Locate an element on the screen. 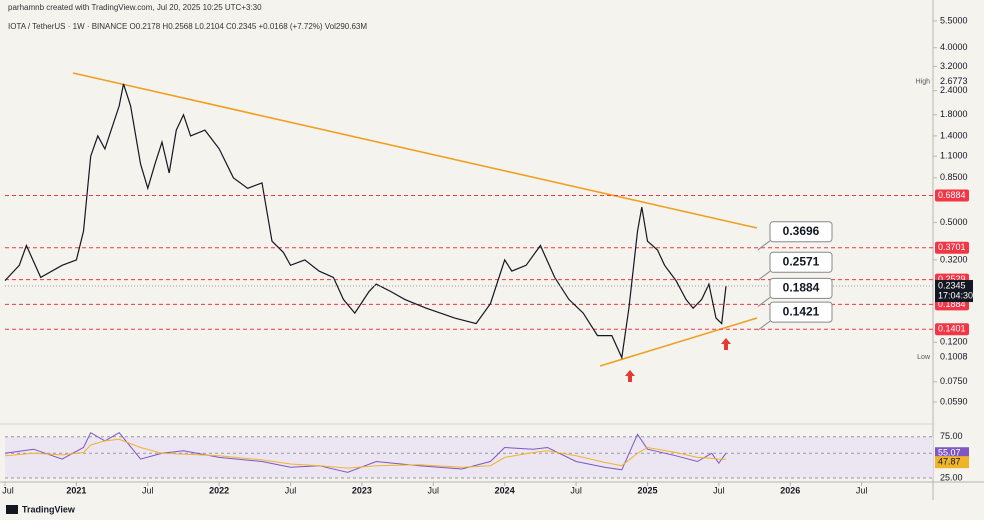  y-tick-label: 0.0590 is located at coordinates (954, 401).